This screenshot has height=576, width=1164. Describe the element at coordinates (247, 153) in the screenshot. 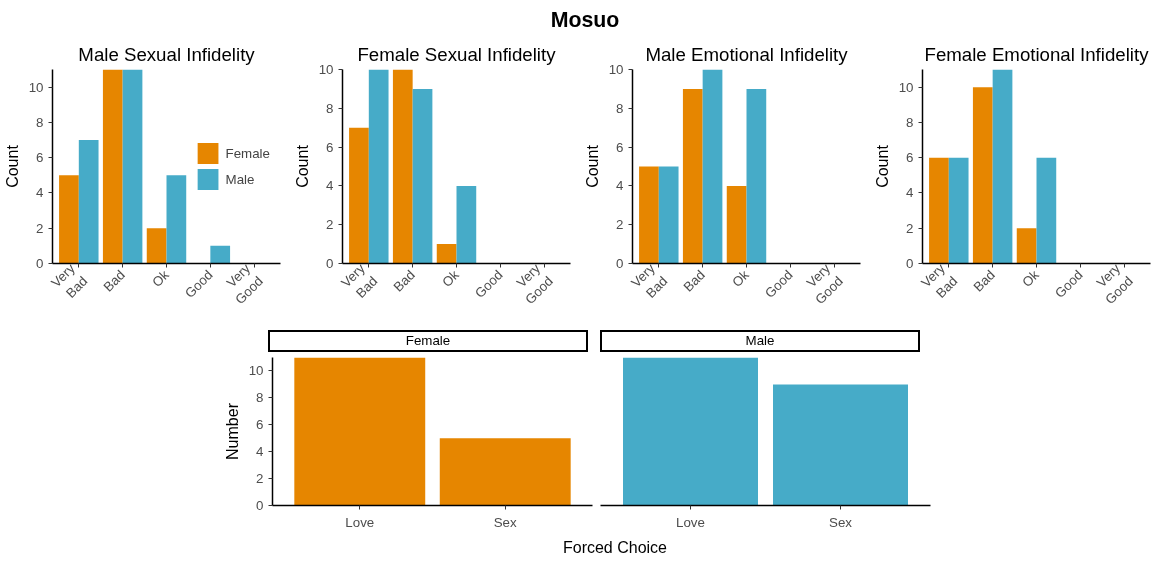

I see `legend-label: Female` at that location.